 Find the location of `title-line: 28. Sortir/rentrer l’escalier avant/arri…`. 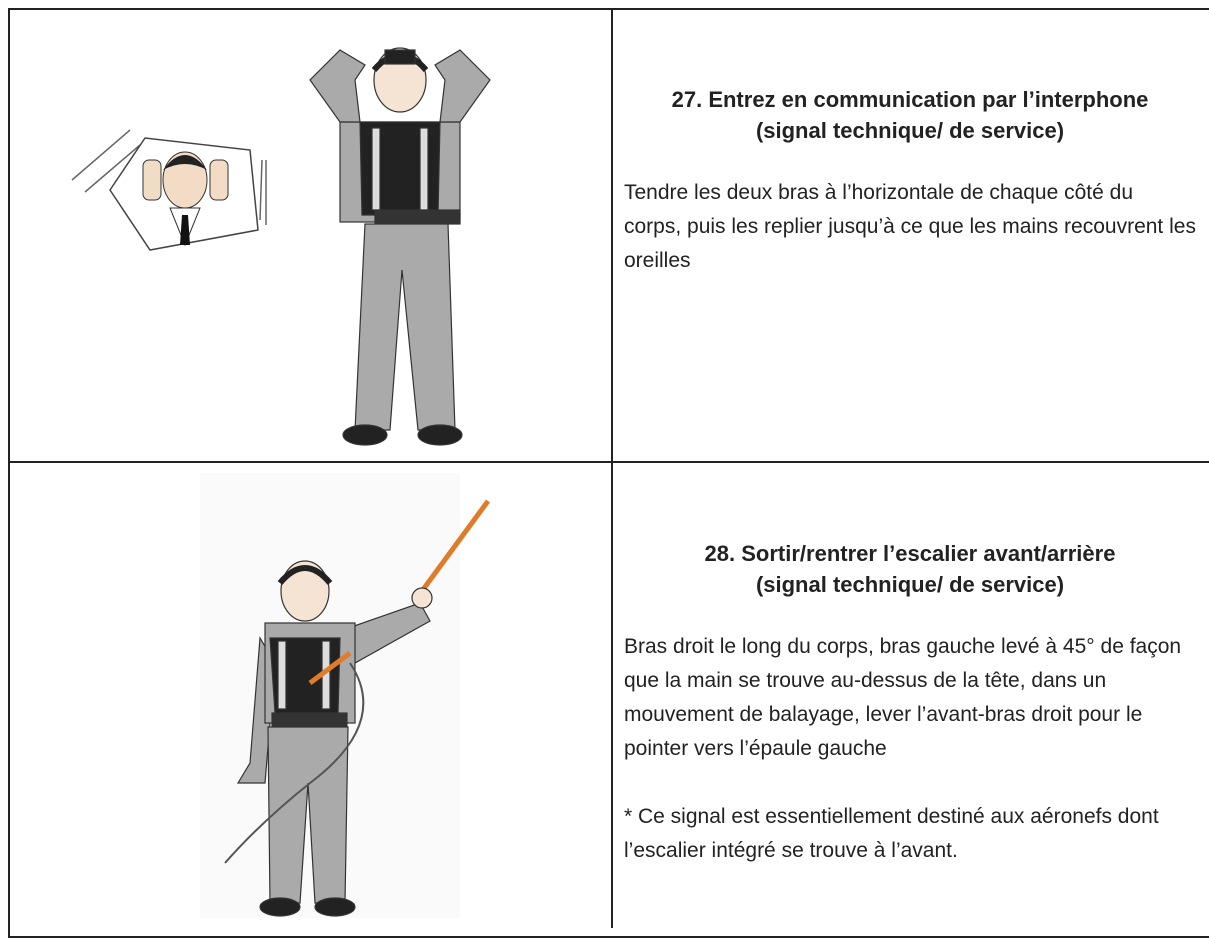

title-line: 28. Sortir/rentrer l’escalier avant/arri… is located at coordinates (910, 553).